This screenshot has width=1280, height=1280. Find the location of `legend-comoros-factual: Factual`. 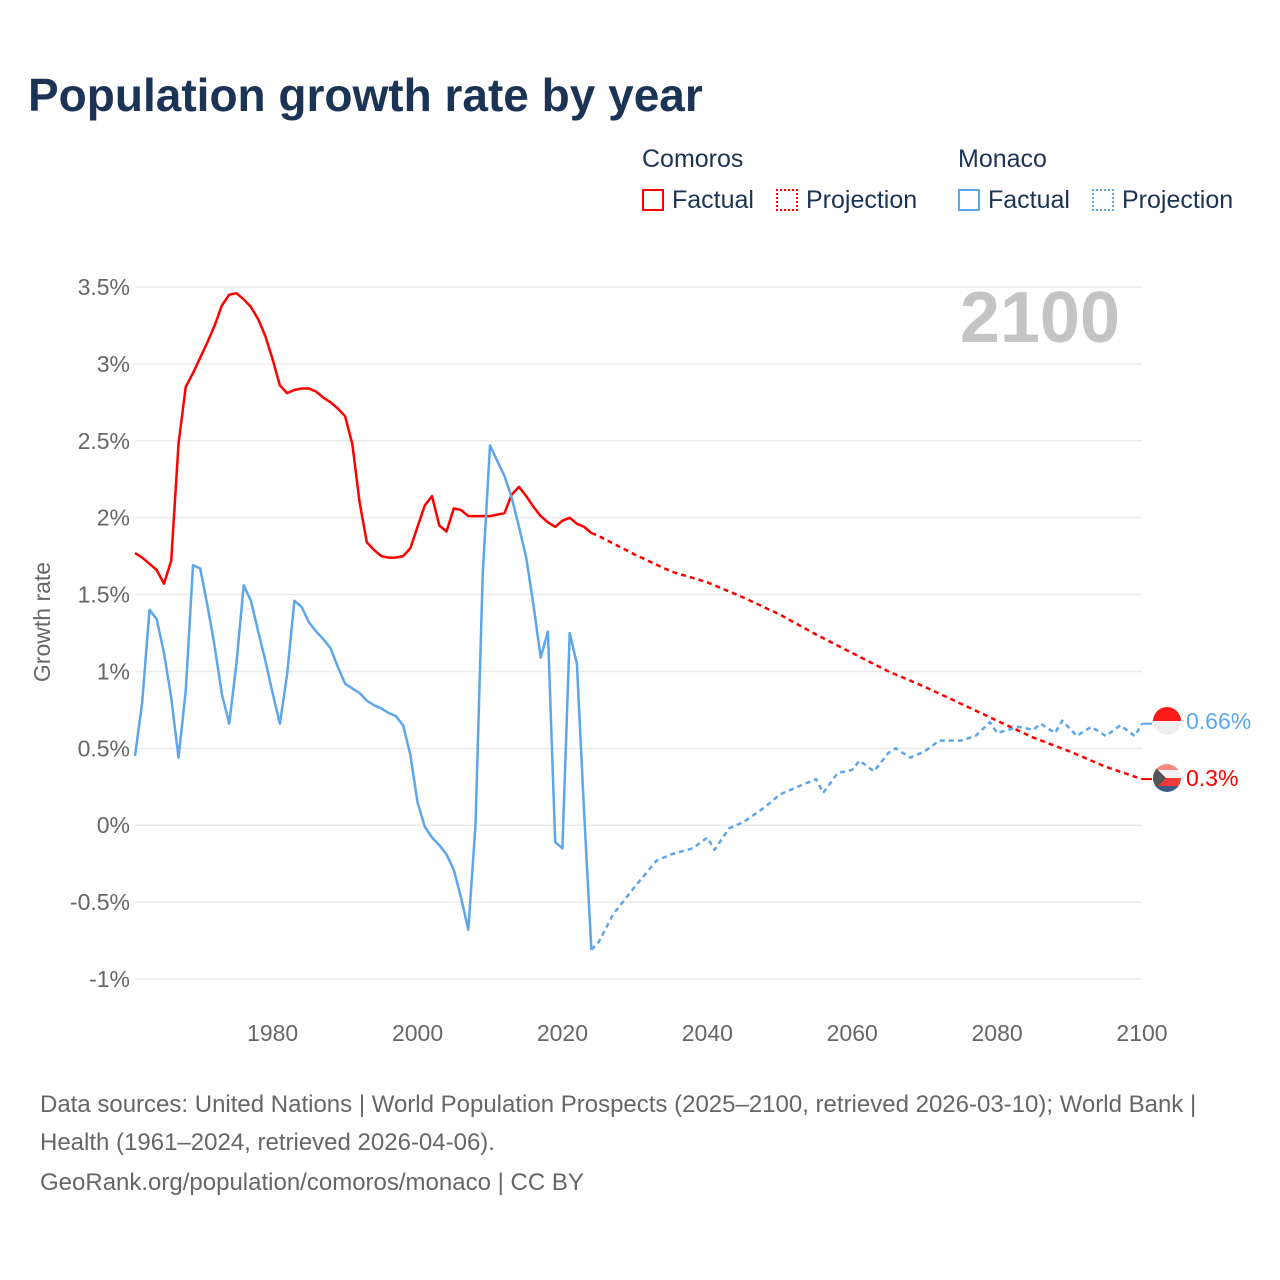

legend-comoros-factual: Factual is located at coordinates (698, 200).